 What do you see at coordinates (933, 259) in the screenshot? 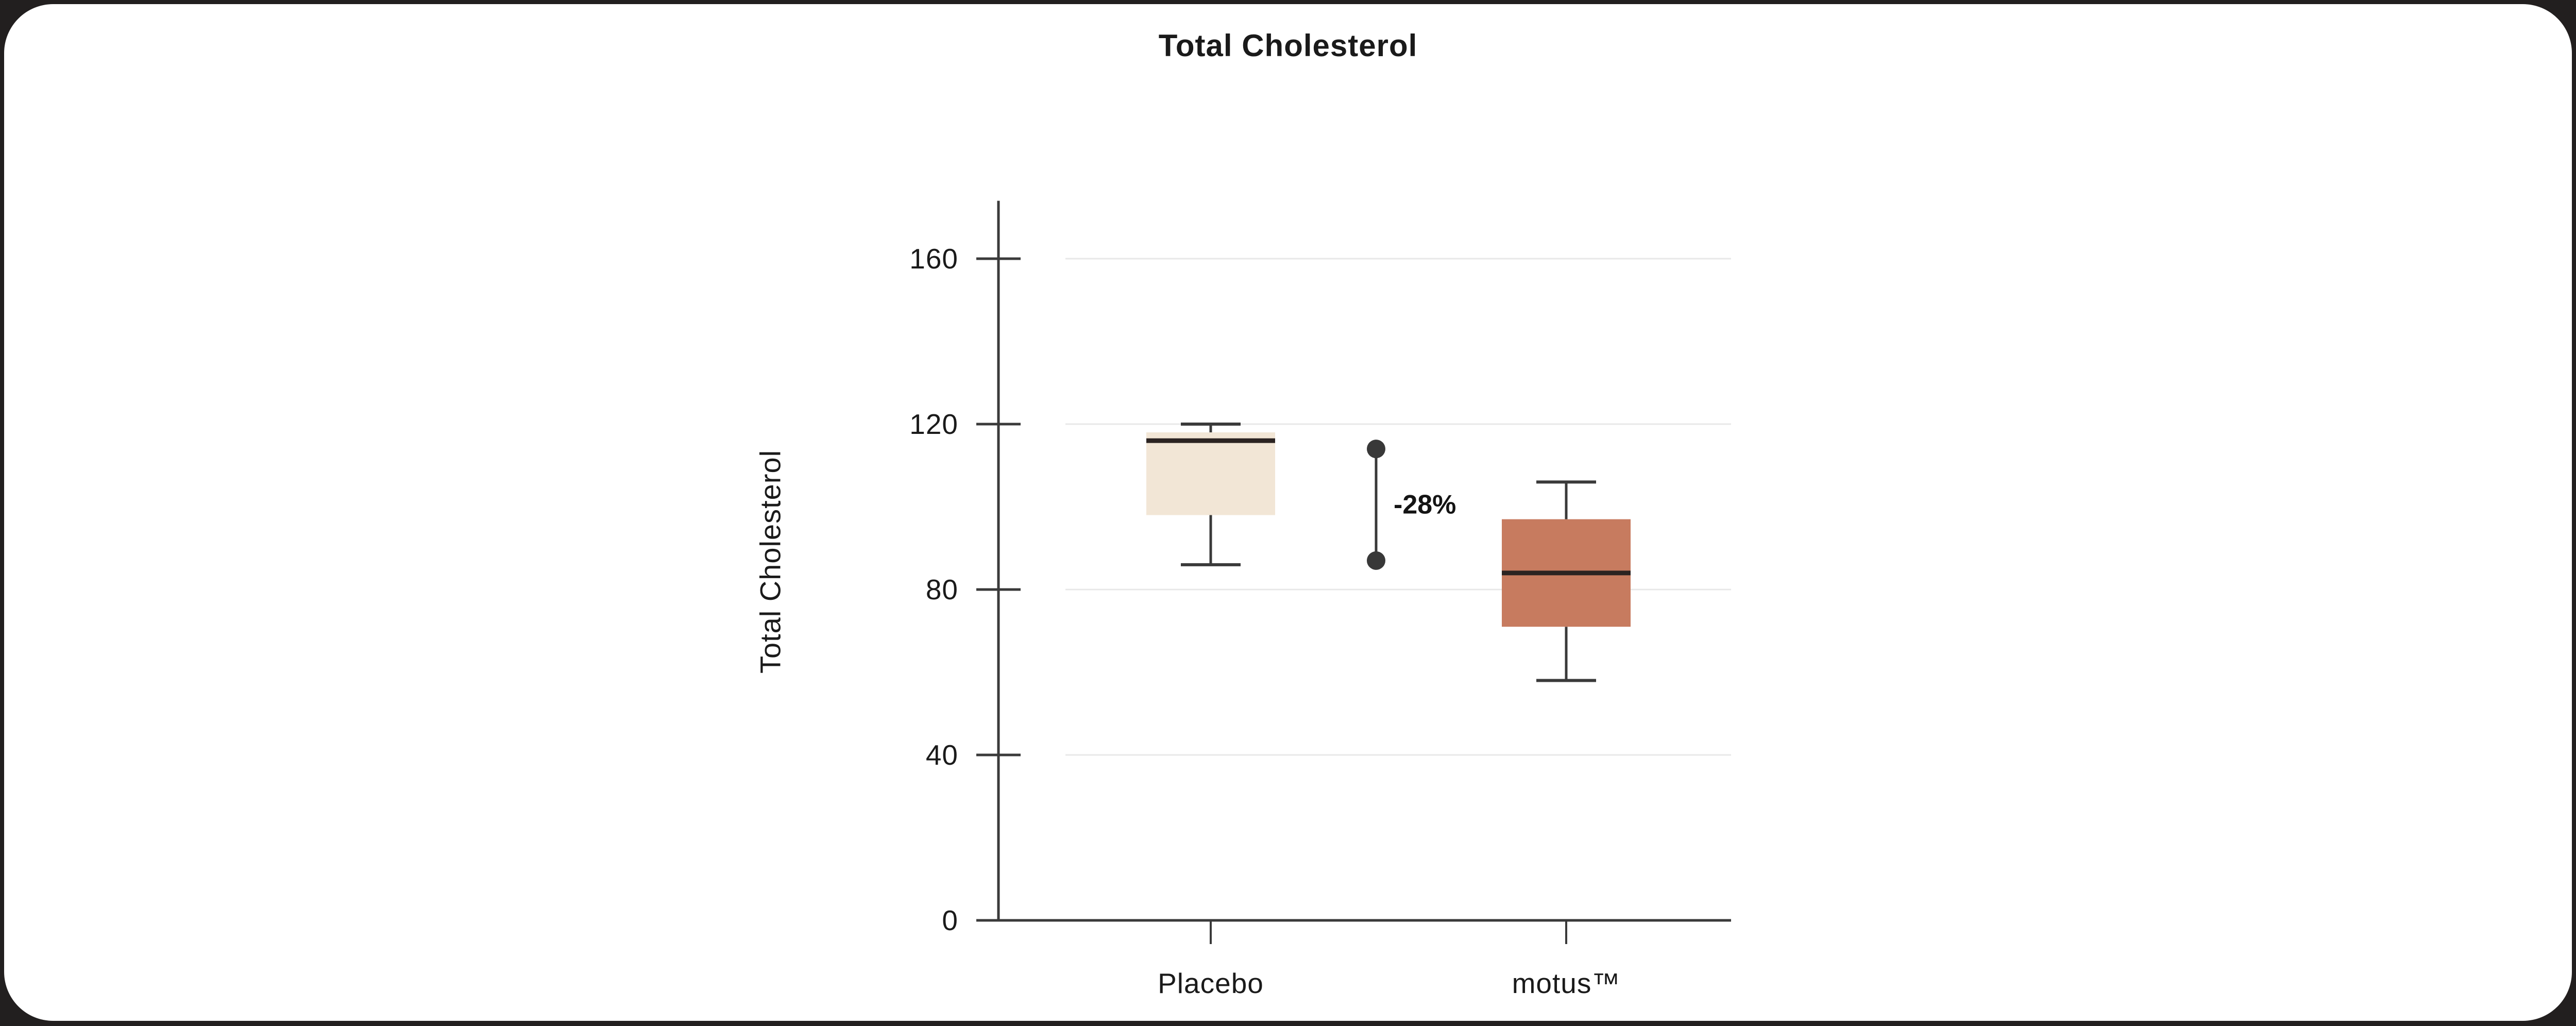
I see `y-tick-label-160: 160` at bounding box center [933, 259].